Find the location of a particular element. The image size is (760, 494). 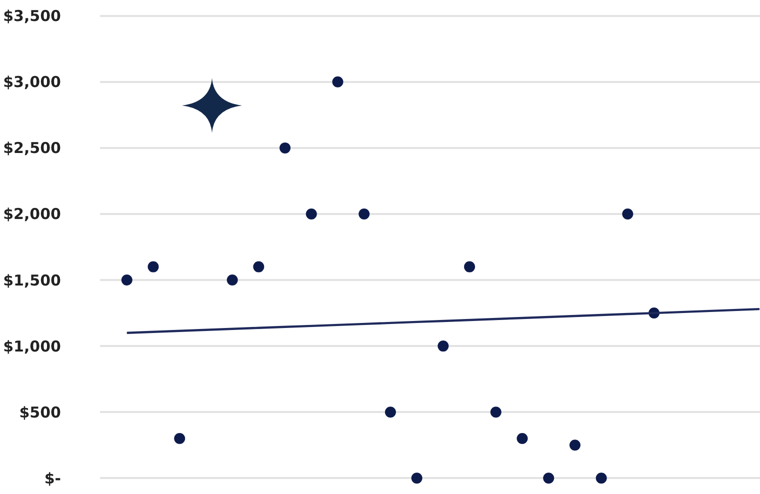

y-tick-label: $500 is located at coordinates (40, 412).